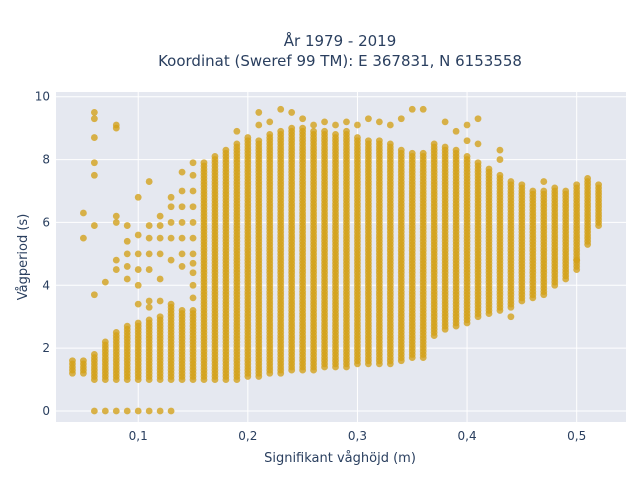 This screenshot has width=640, height=480. Describe the element at coordinates (340, 40) in the screenshot. I see `chart-title-line-1: År 1979 - 2019` at that location.